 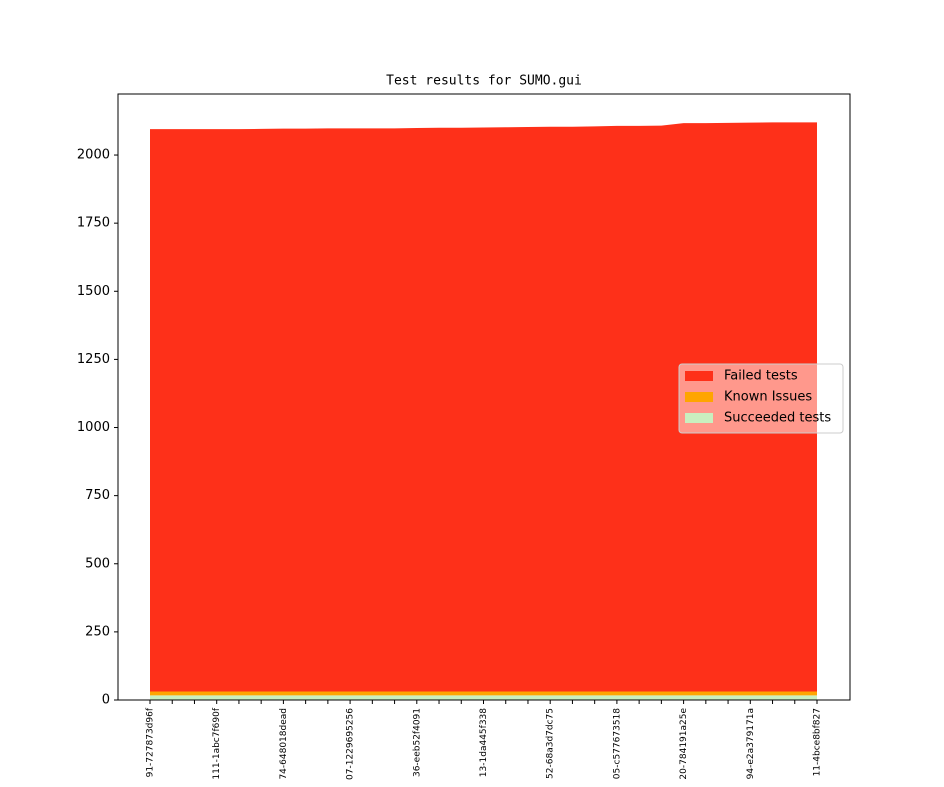 What do you see at coordinates (97, 563) in the screenshot?
I see `y-tick-label: 500` at bounding box center [97, 563].